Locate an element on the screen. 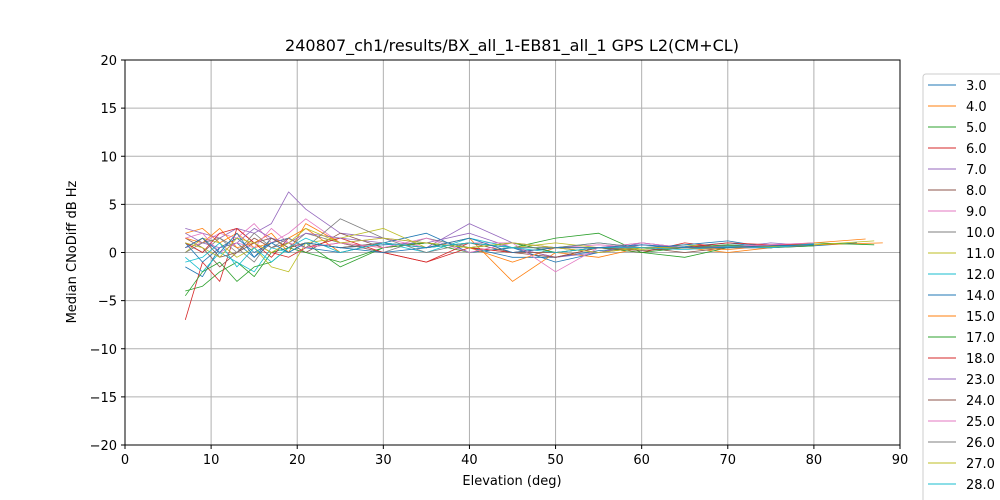  legend-label: 28.0 is located at coordinates (980, 485).